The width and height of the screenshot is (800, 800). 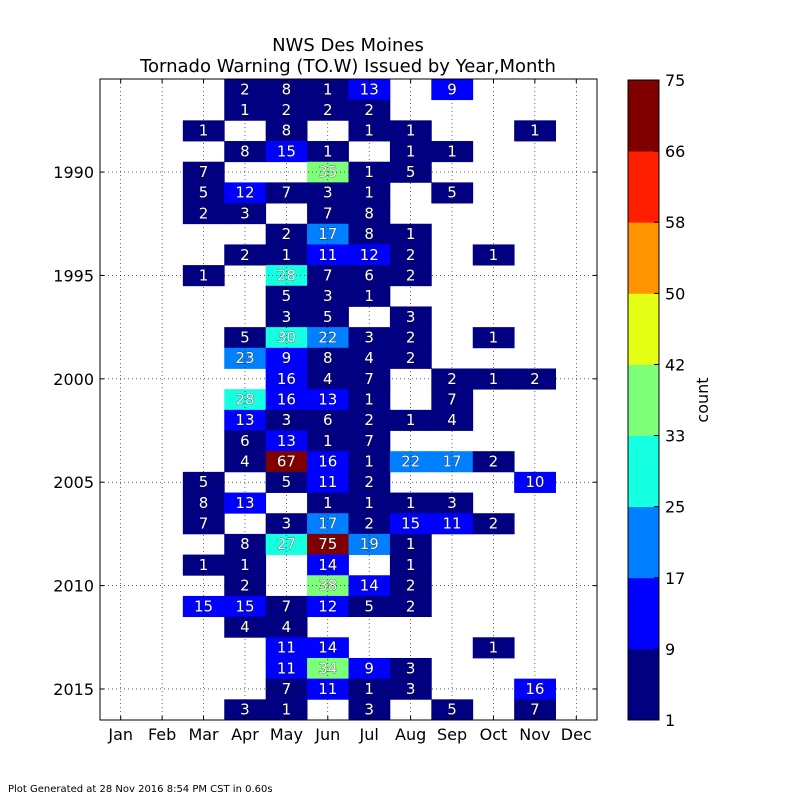 I want to click on colorbar-tick-label: 42, so click(x=675, y=364).